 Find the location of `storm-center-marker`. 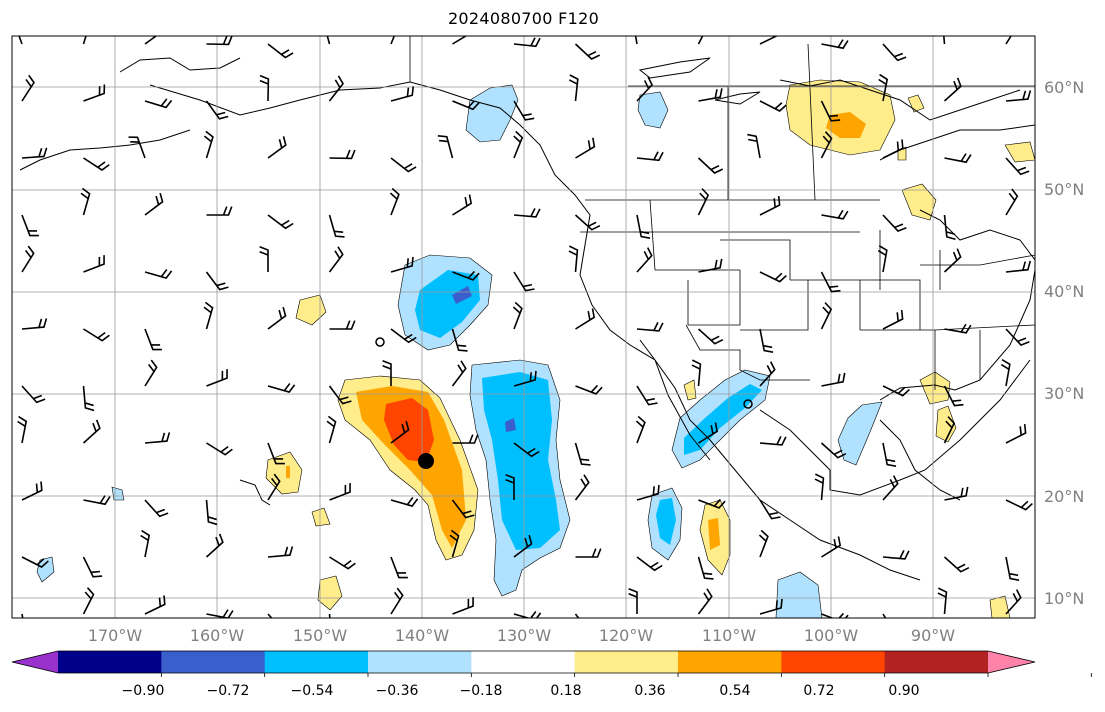

storm-center-marker is located at coordinates (426, 461).